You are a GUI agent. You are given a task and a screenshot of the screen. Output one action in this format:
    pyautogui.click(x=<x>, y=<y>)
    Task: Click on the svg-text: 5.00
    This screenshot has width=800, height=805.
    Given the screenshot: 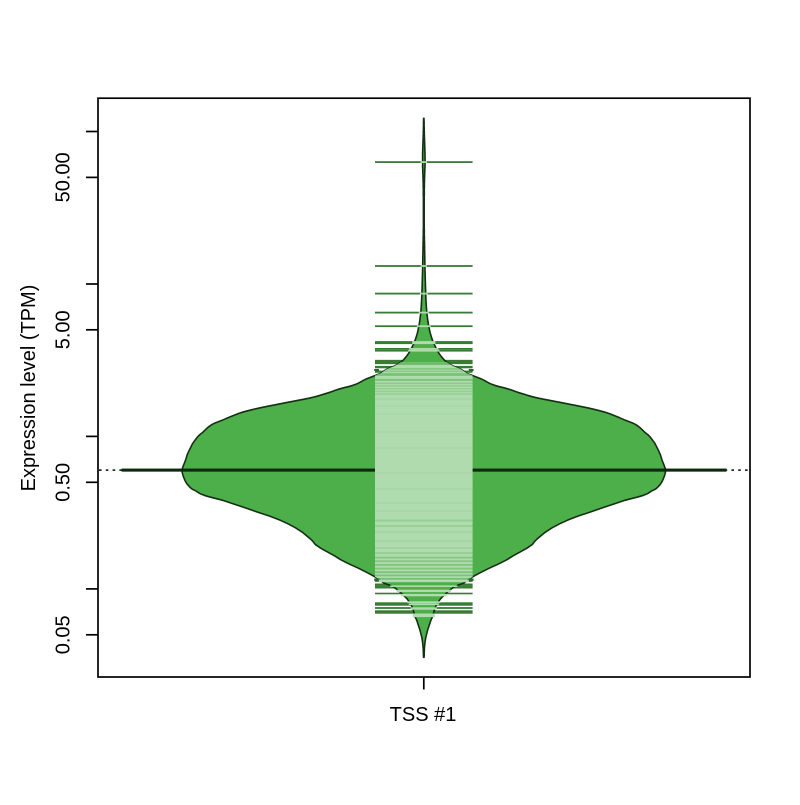 What is the action you would take?
    pyautogui.click(x=64, y=329)
    